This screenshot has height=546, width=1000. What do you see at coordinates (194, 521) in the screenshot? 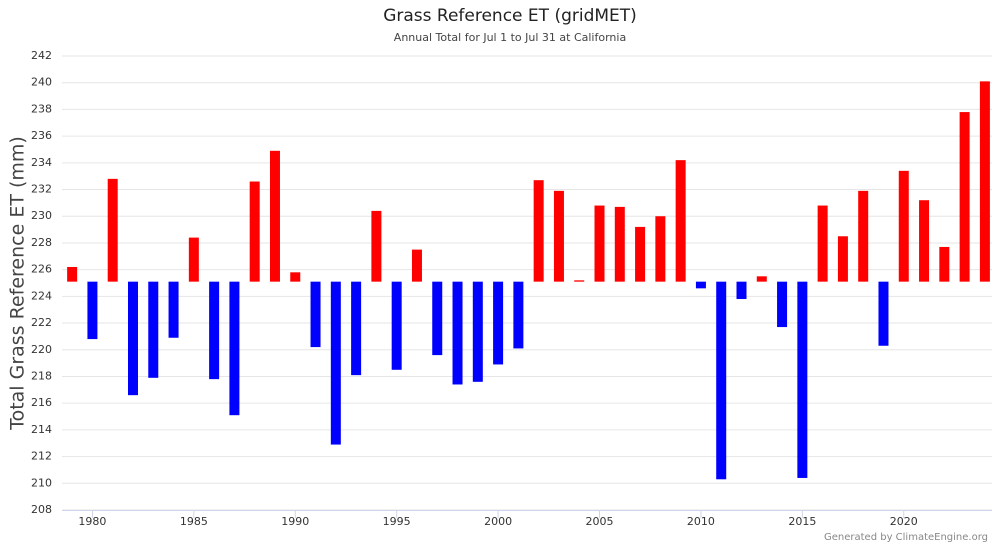
I see `x-tick-label: 1985` at bounding box center [194, 521].